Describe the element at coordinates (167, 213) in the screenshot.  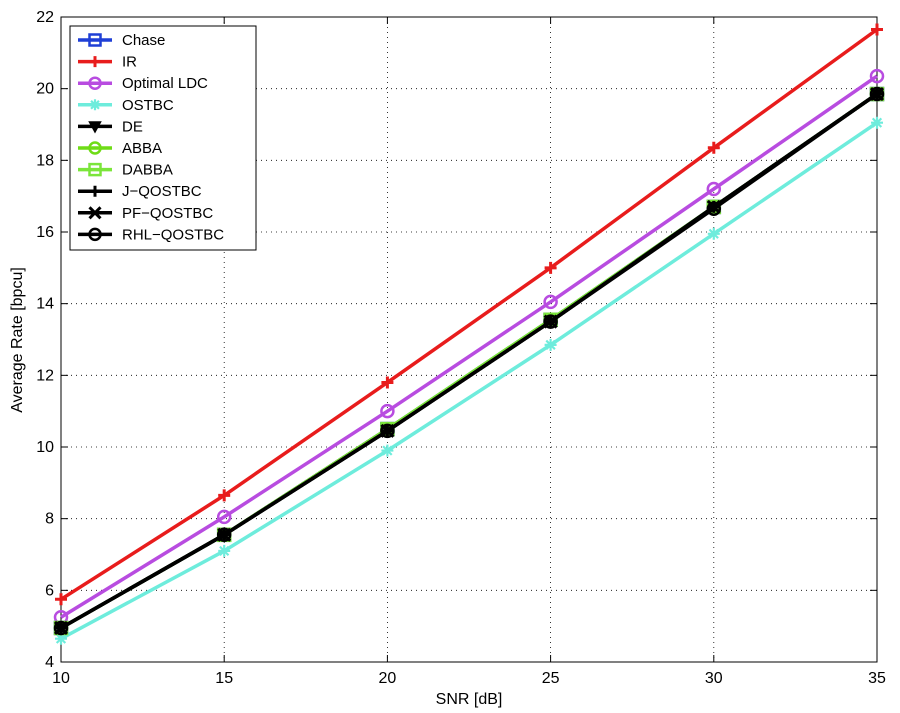
I see `legend-label: PF−QOSTBC` at that location.